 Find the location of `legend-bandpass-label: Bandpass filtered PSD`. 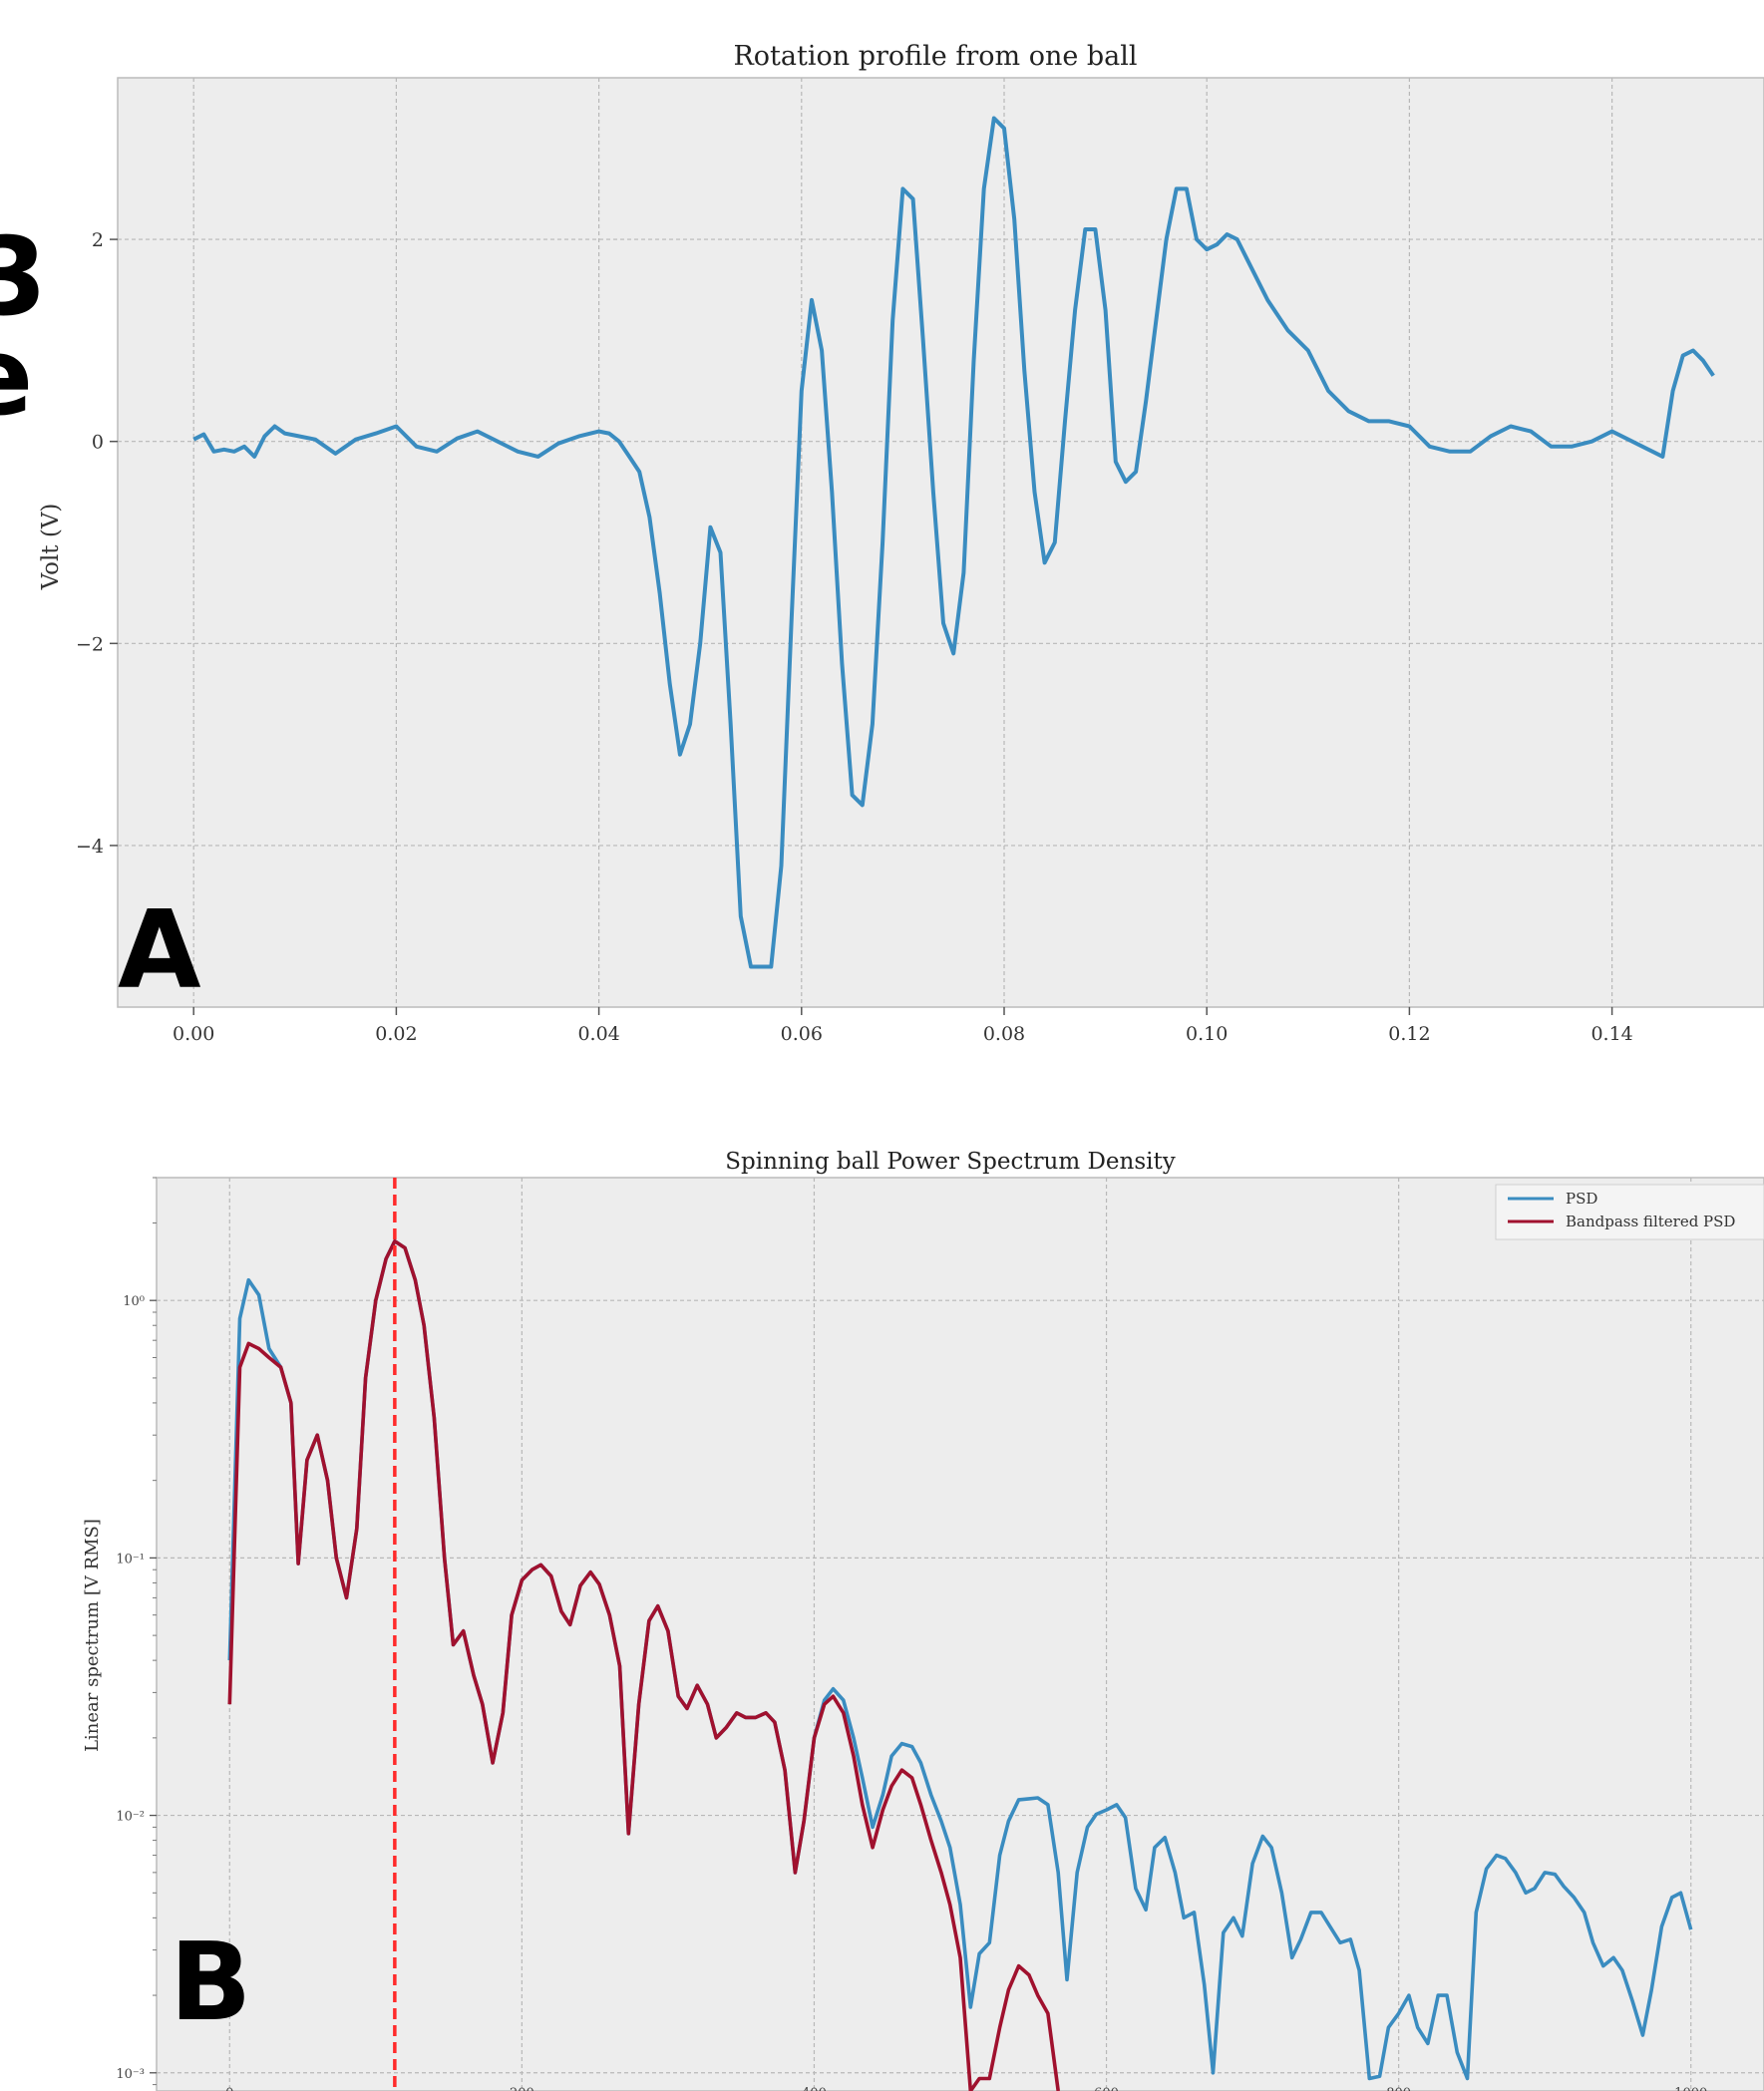

legend-bandpass-label: Bandpass filtered PSD is located at coordinates (1651, 1221).